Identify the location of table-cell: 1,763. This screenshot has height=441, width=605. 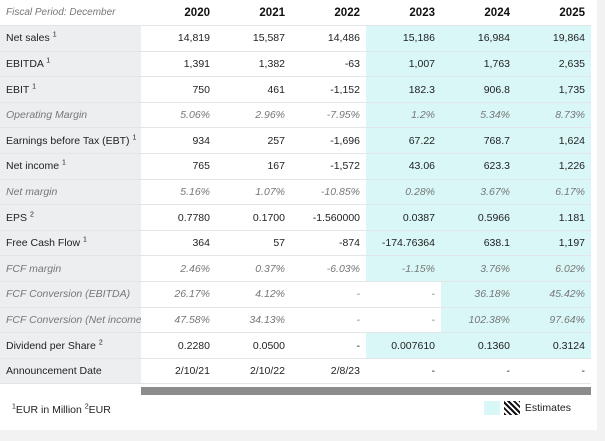
(478, 64).